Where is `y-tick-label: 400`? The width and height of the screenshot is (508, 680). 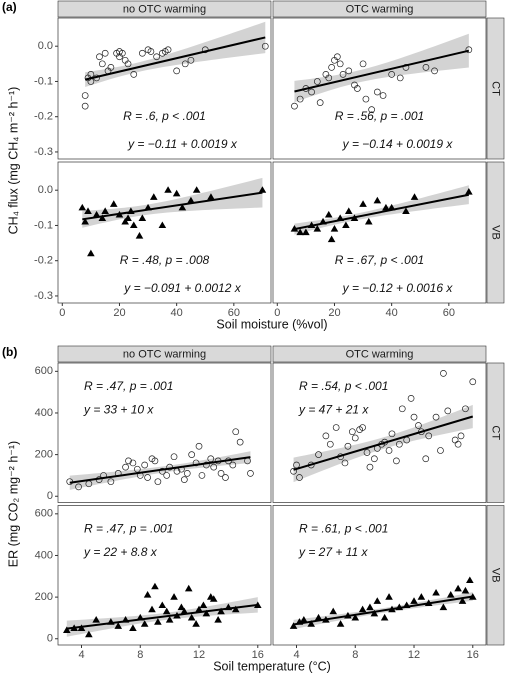
y-tick-label: 400 is located at coordinates (44, 413).